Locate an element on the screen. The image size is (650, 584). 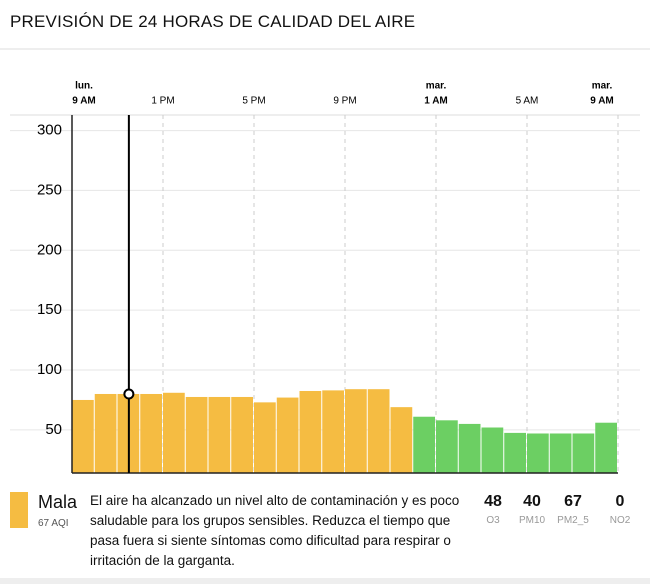
pollutant-name: PM10 is located at coordinates (532, 520).